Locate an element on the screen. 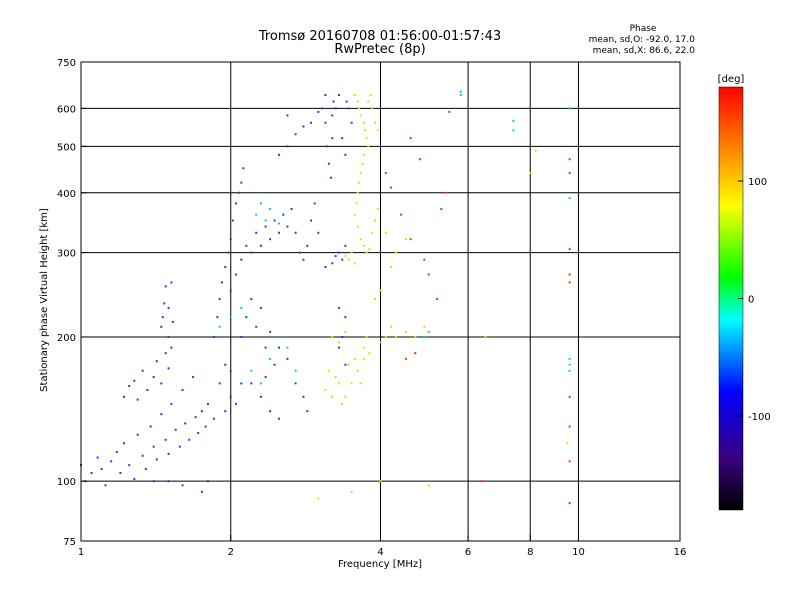  y-tick-label: 200 is located at coordinates (66, 338).